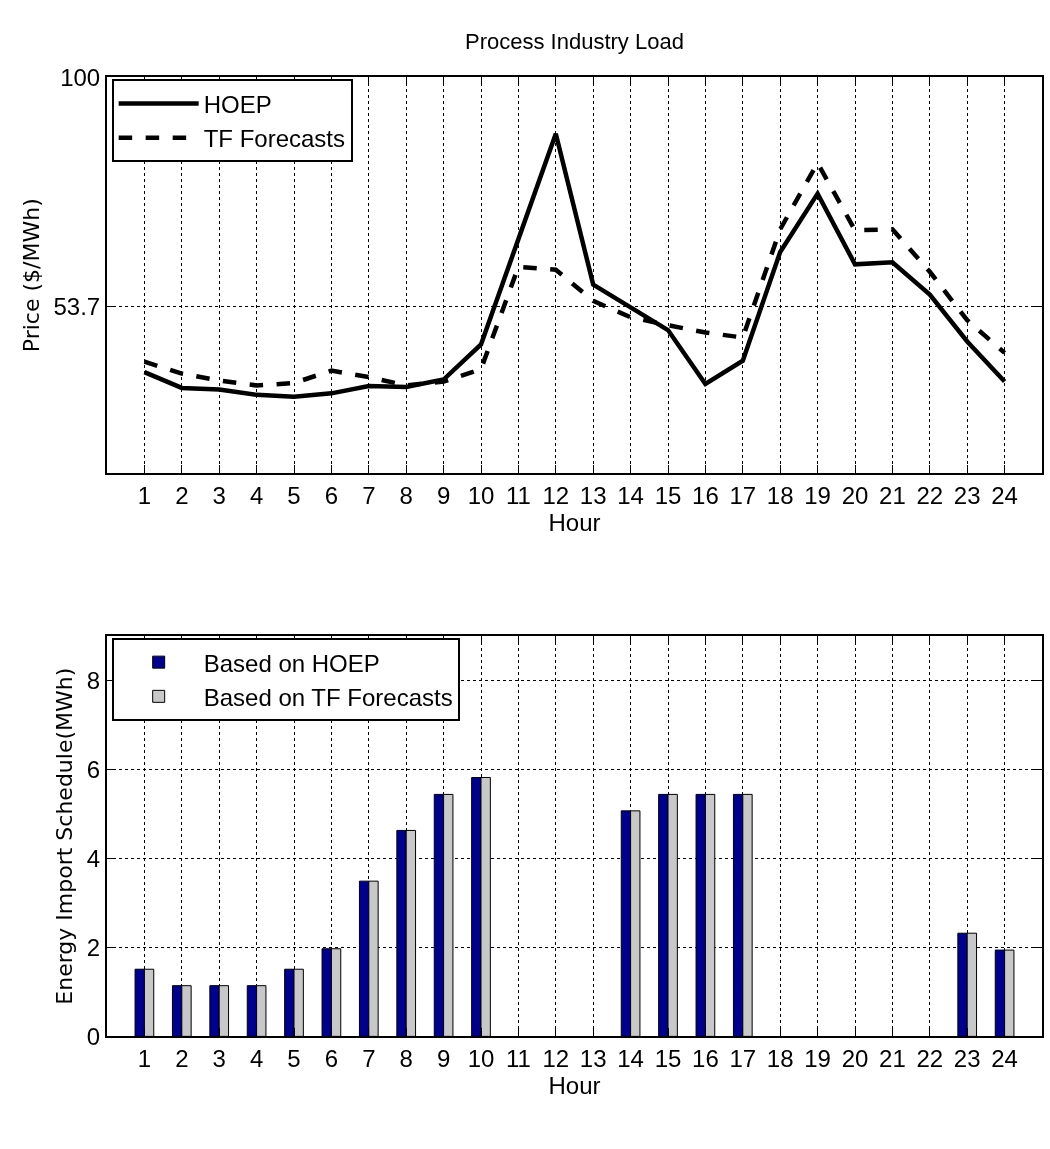  I want to click on y-tick-label: 8, so click(93, 680).